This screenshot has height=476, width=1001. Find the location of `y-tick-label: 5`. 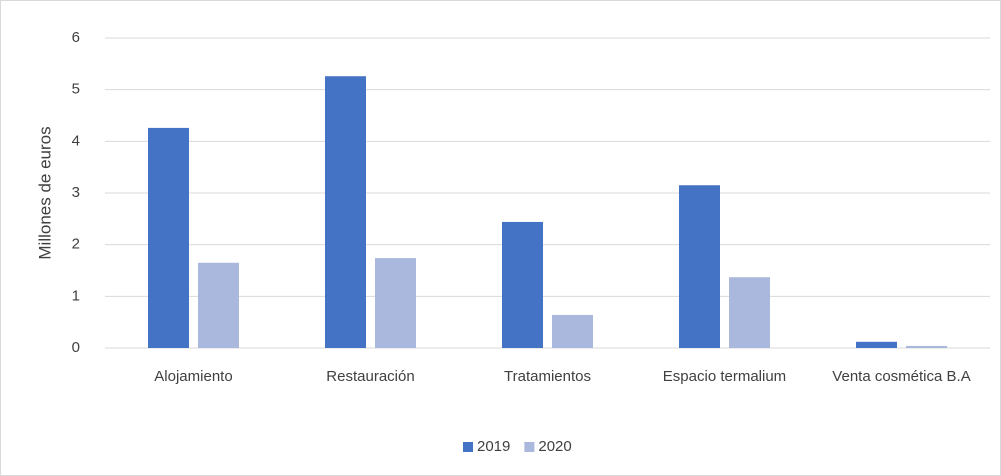

y-tick-label: 5 is located at coordinates (76, 89).